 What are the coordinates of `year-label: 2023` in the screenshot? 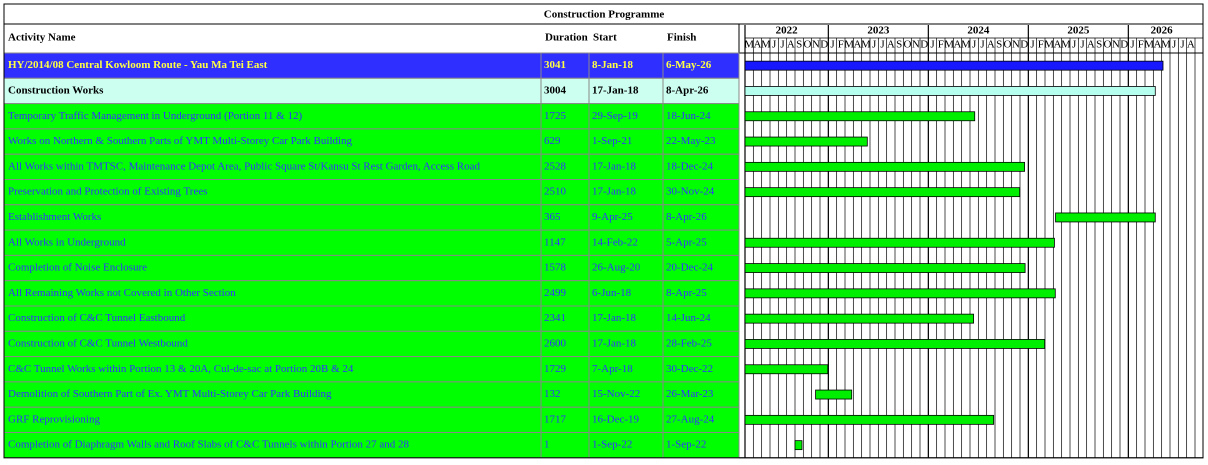 It's located at (878, 31).